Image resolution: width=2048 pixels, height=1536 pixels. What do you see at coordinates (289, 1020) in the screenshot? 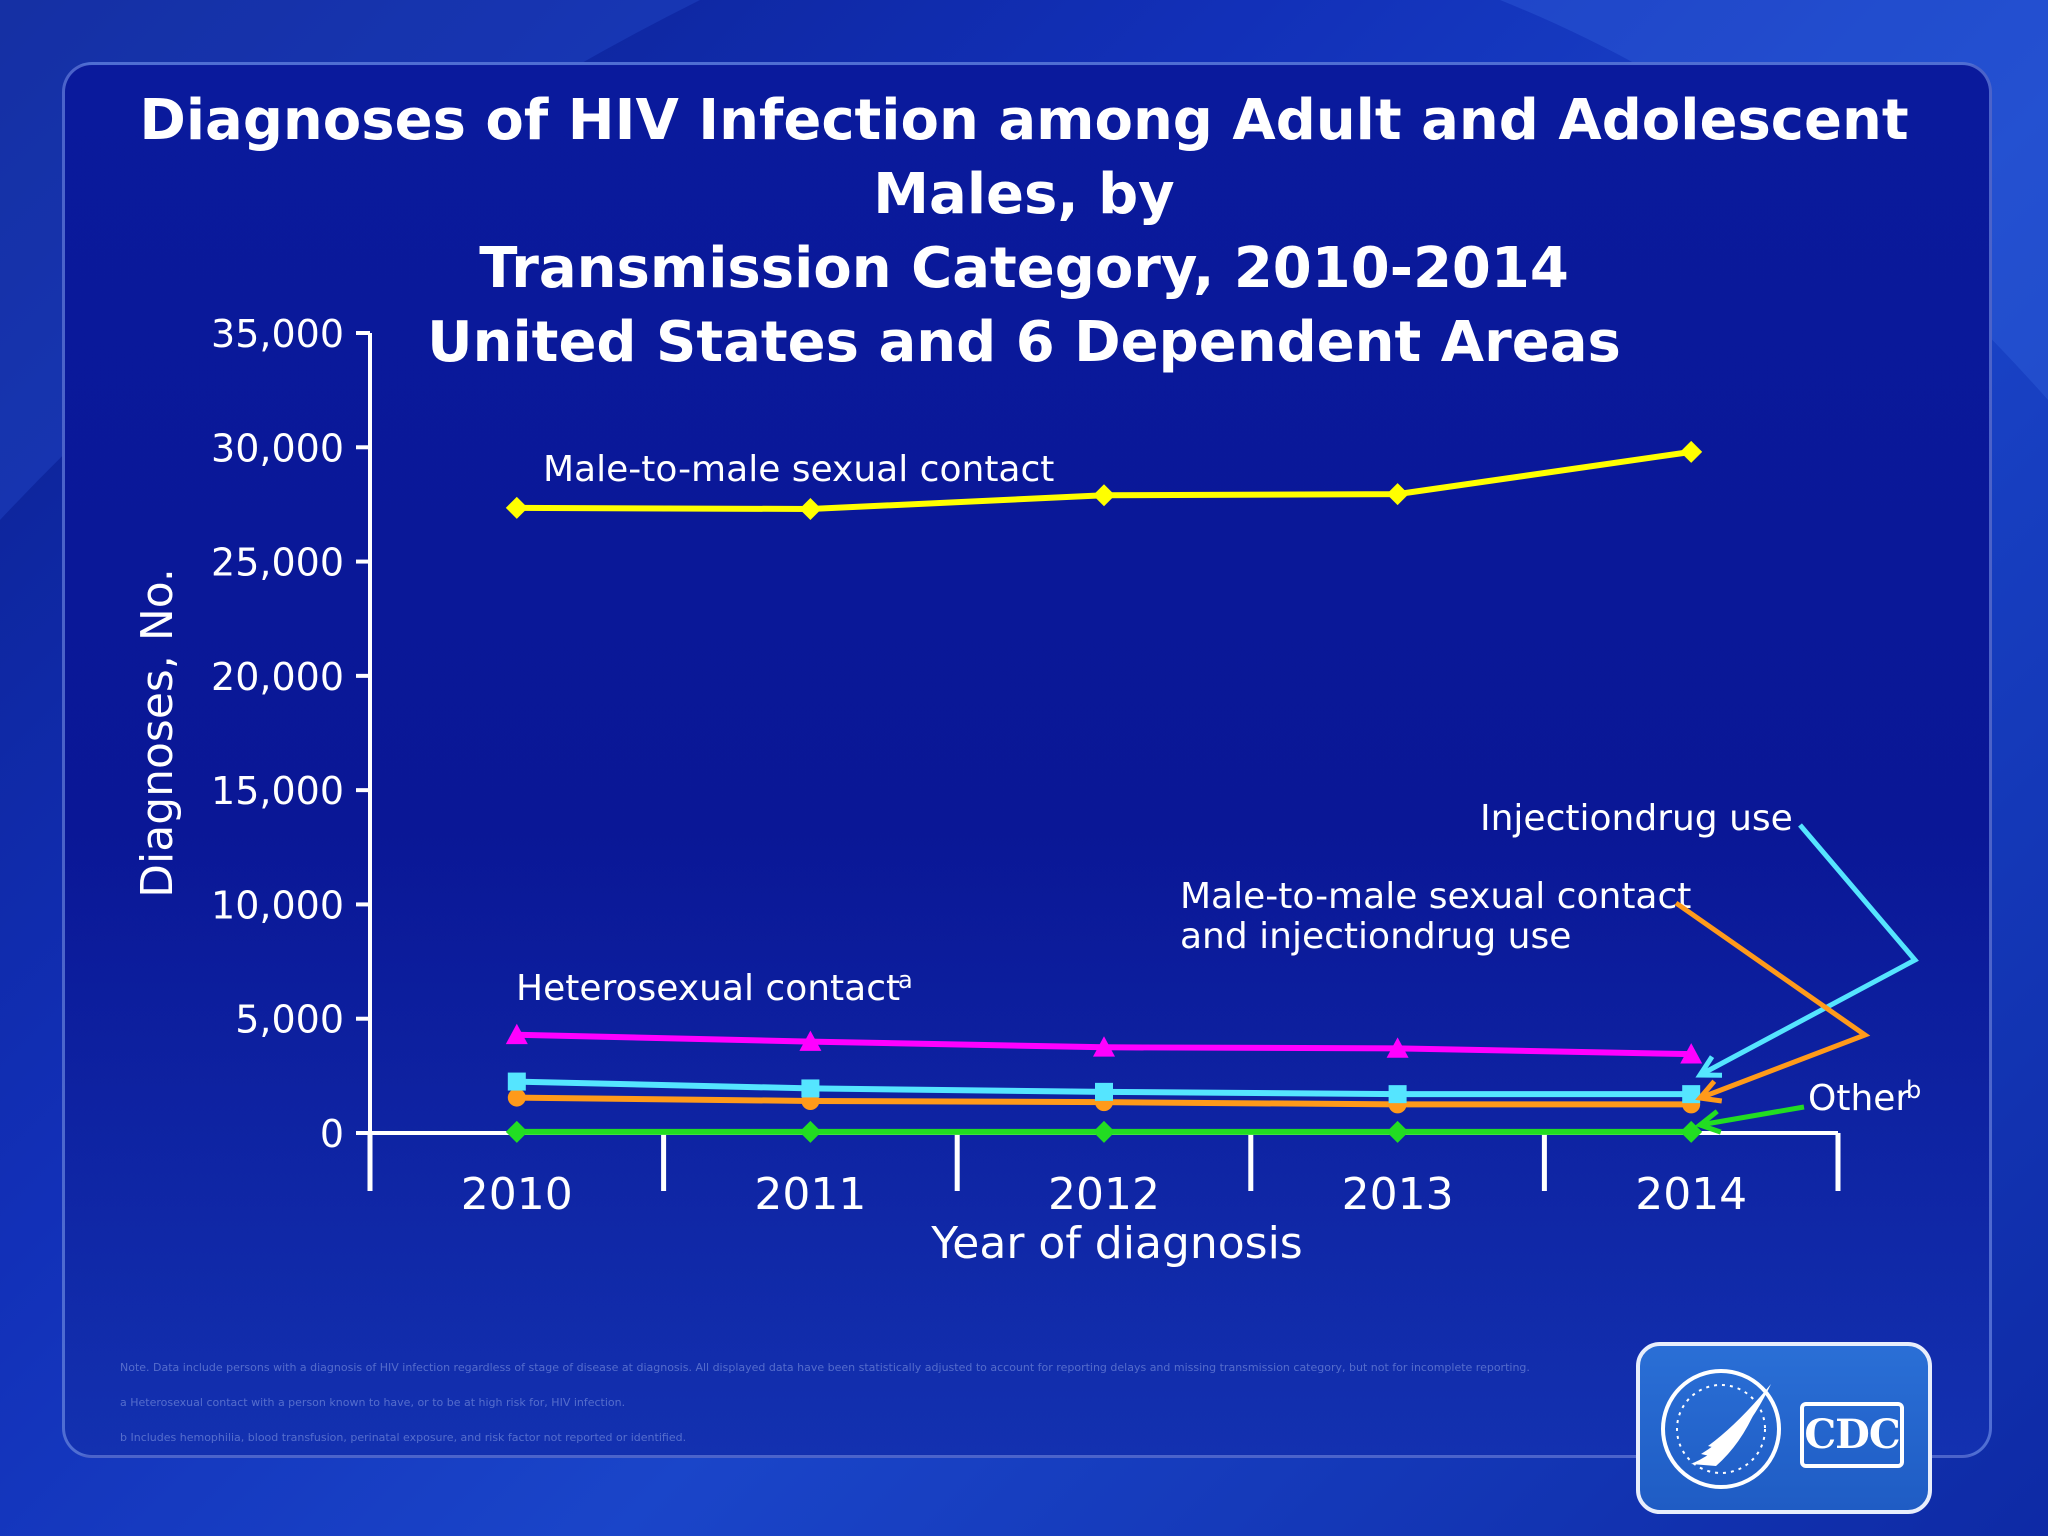
I see `y-tick-label: 5,000` at bounding box center [289, 1020].